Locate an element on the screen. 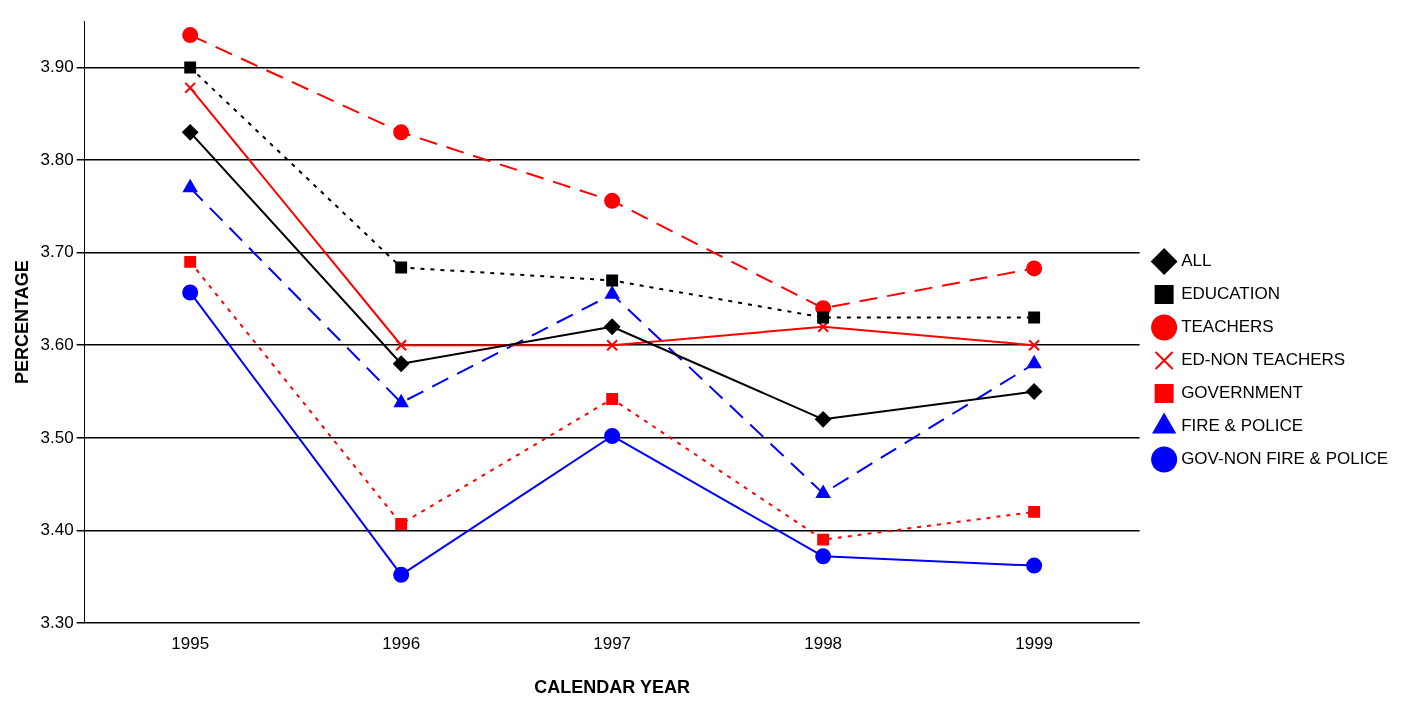 This screenshot has height=717, width=1421. x-tick-label: 1999 is located at coordinates (1034, 643).